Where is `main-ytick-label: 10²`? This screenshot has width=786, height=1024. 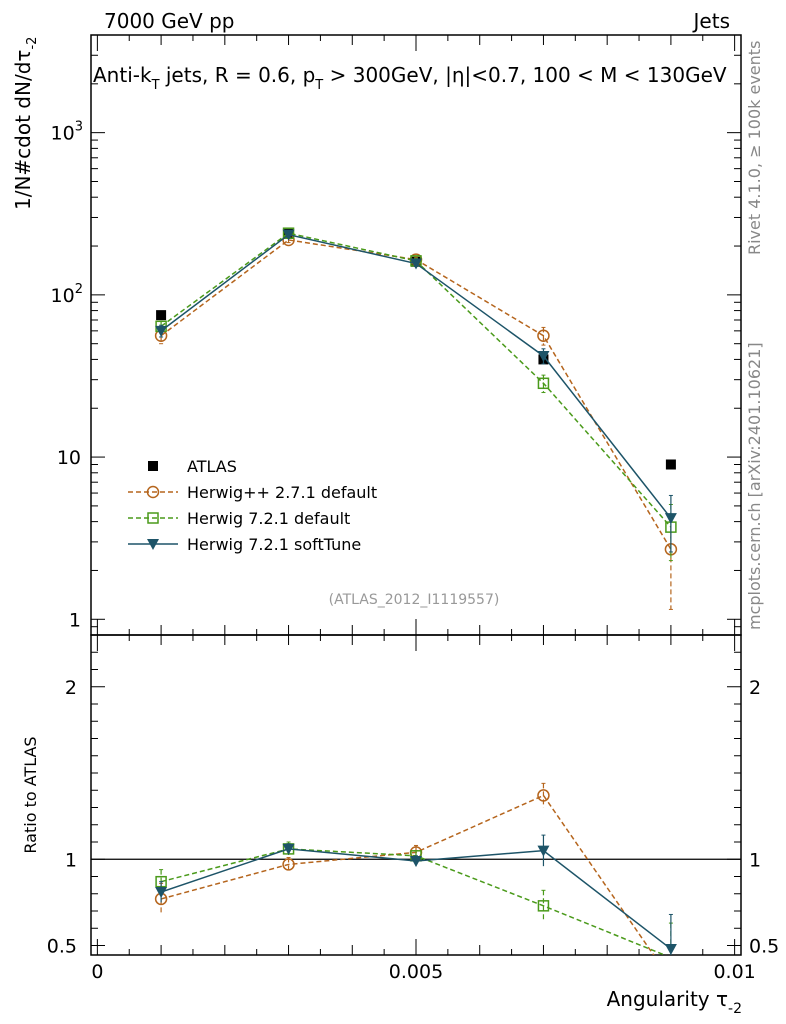 main-ytick-label: 10² is located at coordinates (67, 294).